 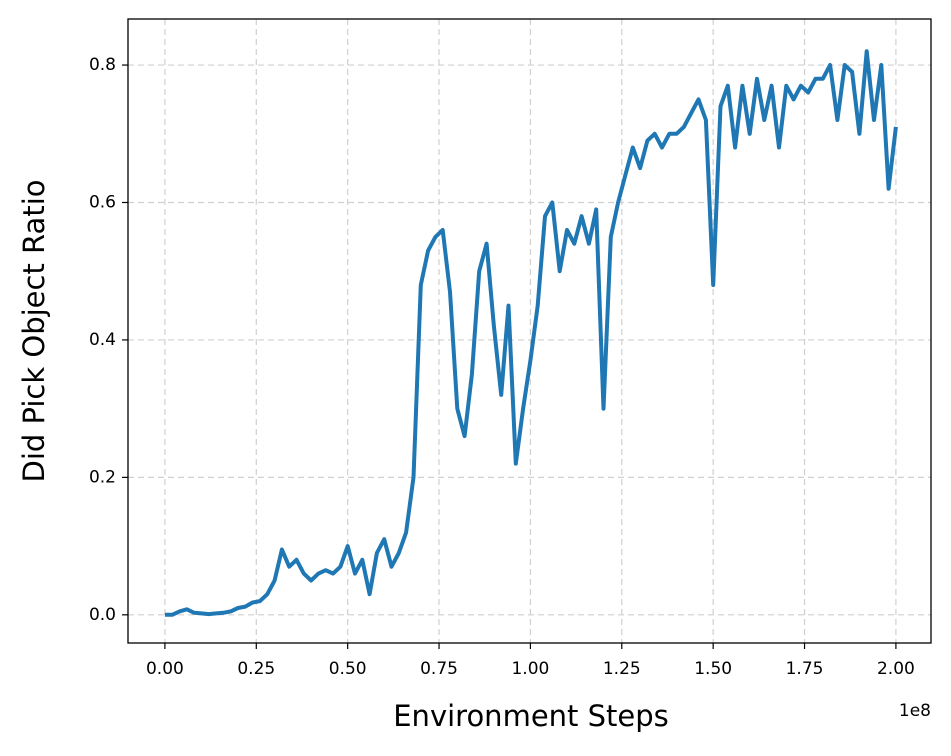 What do you see at coordinates (102, 65) in the screenshot?
I see `y-tick-label: 0.8` at bounding box center [102, 65].